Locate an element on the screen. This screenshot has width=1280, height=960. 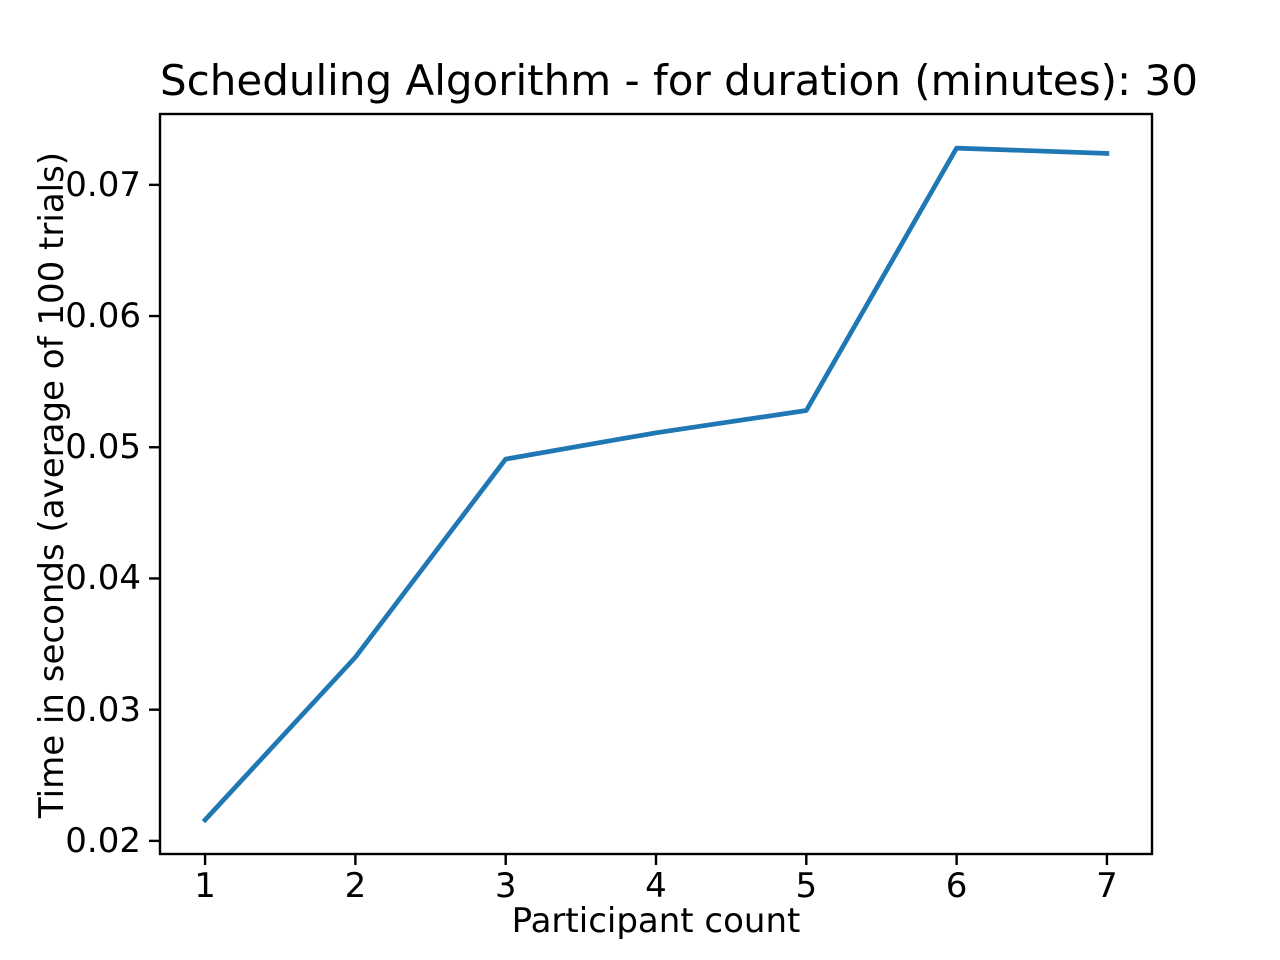
x-tick-label: 2 is located at coordinates (355, 886).